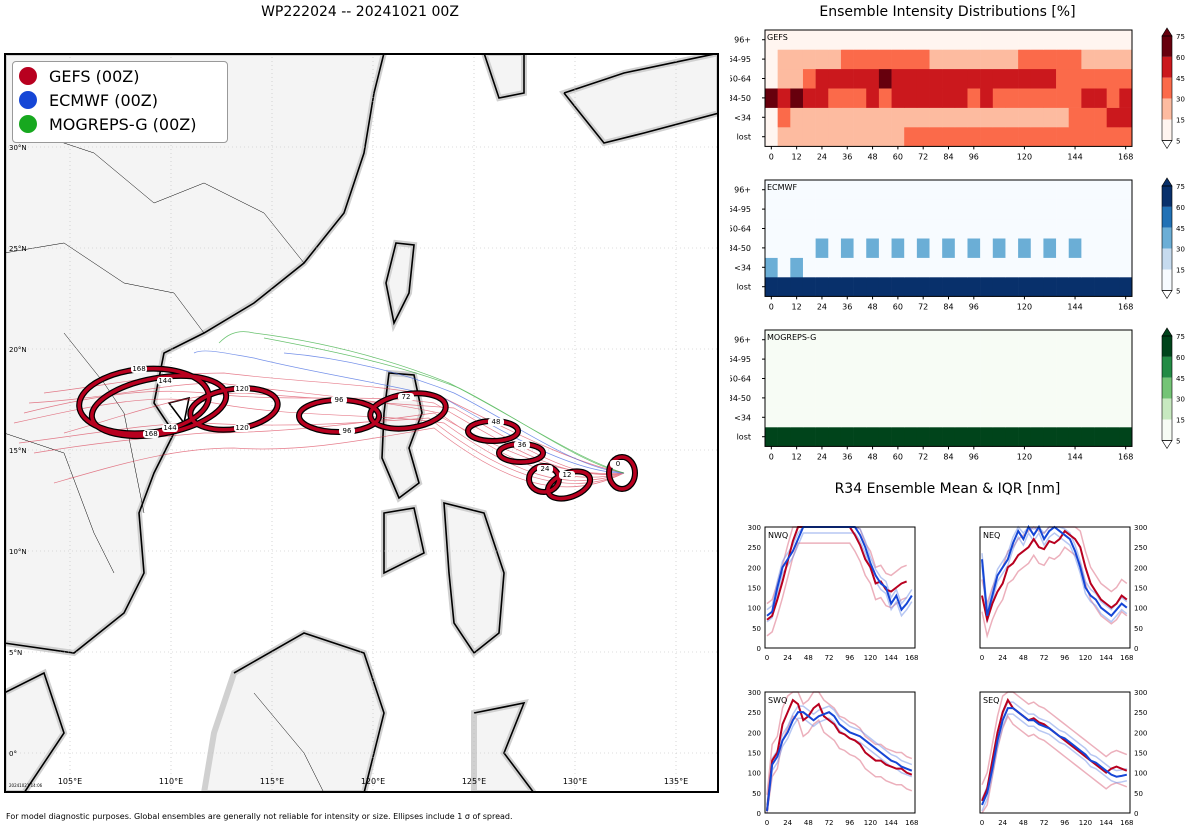 This screenshot has height=840, width=1200. Describe the element at coordinates (18, 148) in the screenshot. I see `lat-label: 30°N` at that location.